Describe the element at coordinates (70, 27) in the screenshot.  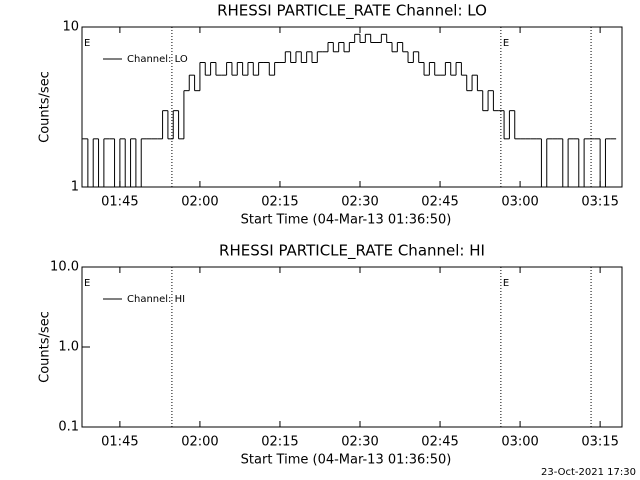
I see `y-tick-label: 10` at that location.